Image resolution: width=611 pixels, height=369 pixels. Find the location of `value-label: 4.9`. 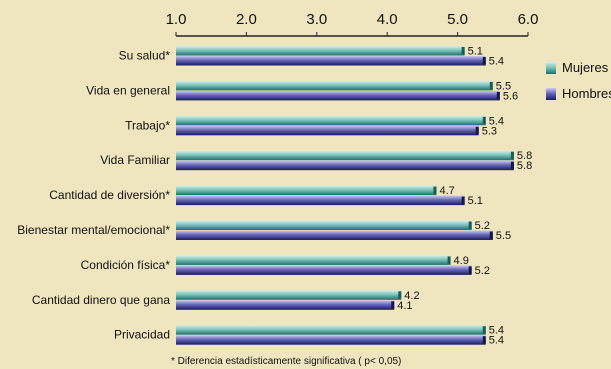

value-label: 4.9 is located at coordinates (461, 261).